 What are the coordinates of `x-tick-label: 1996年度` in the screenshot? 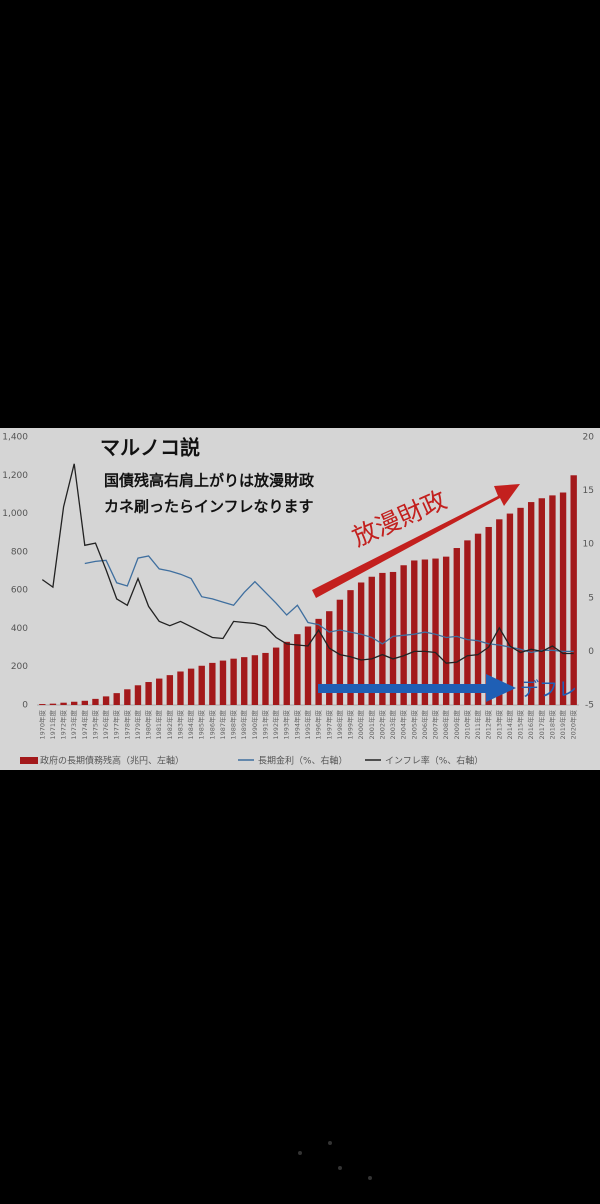 It's located at (318, 725).